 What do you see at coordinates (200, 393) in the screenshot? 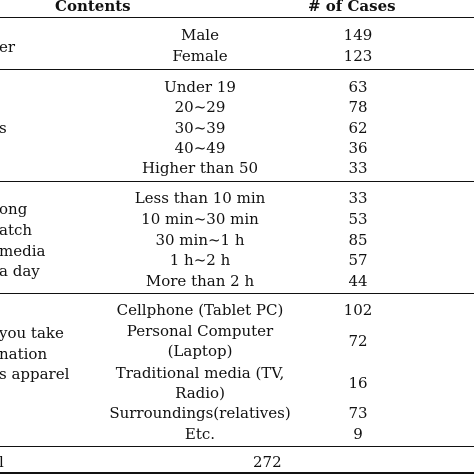
I see `cell-content: Radio)` at bounding box center [200, 393].